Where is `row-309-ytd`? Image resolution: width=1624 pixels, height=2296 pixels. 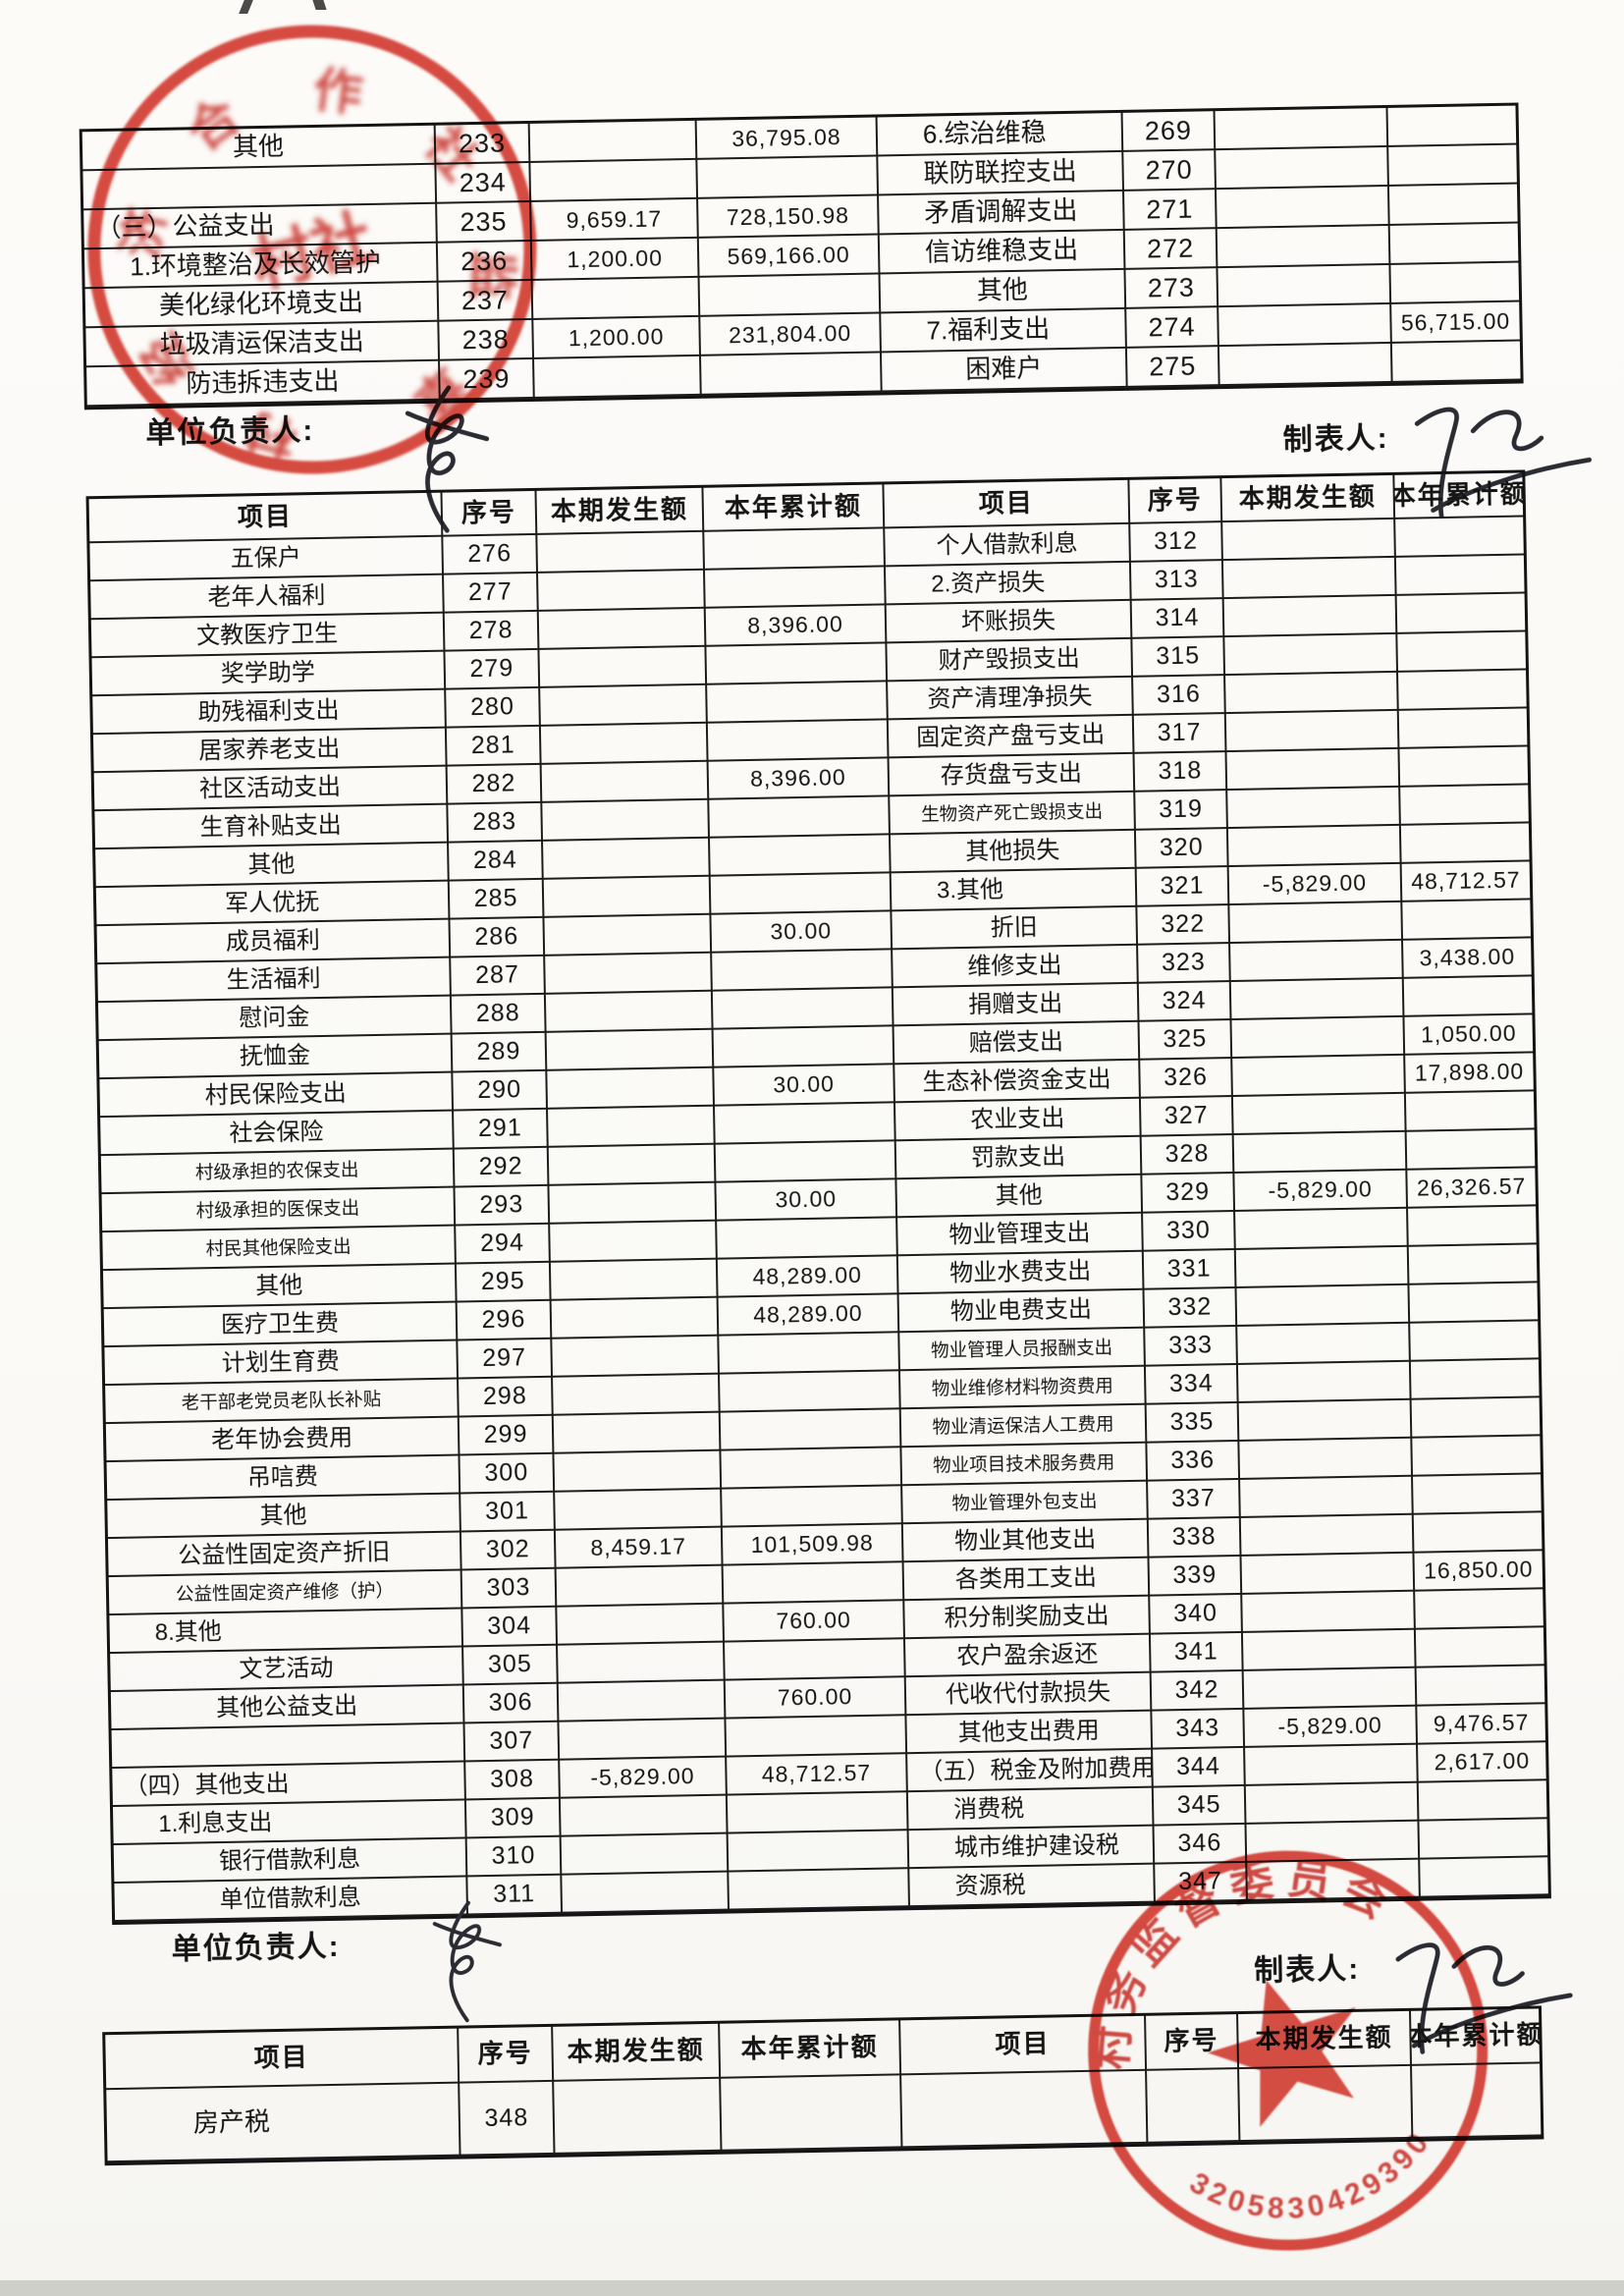
row-309-ytd is located at coordinates (818, 1813).